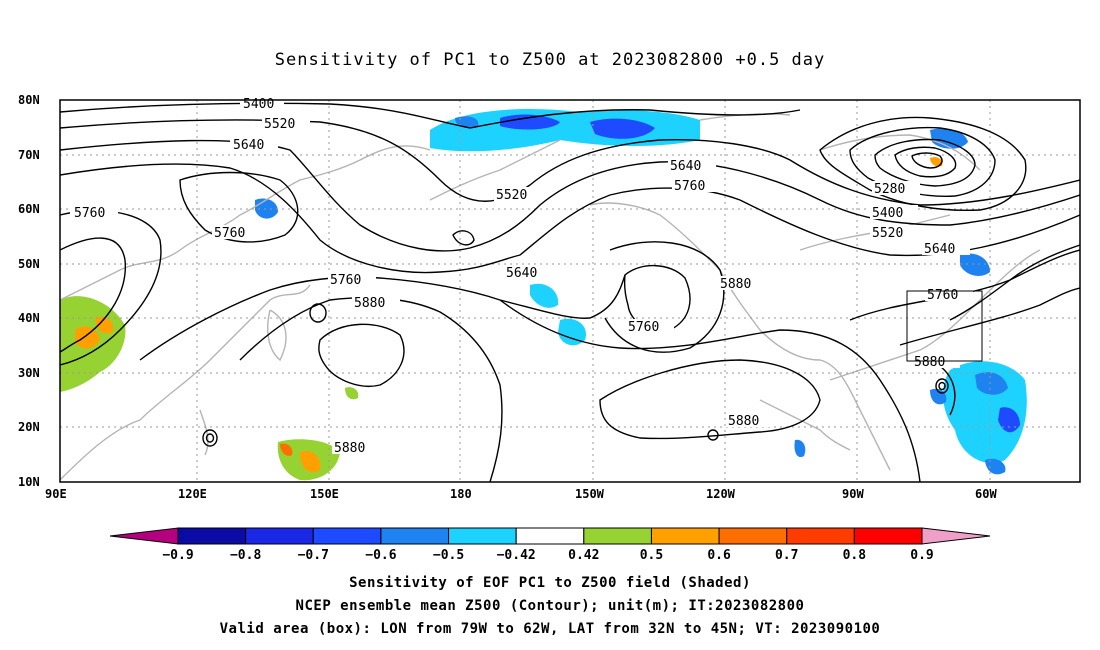 This screenshot has width=1100, height=650. I want to click on lon-tick-label: 60W, so click(986, 494).